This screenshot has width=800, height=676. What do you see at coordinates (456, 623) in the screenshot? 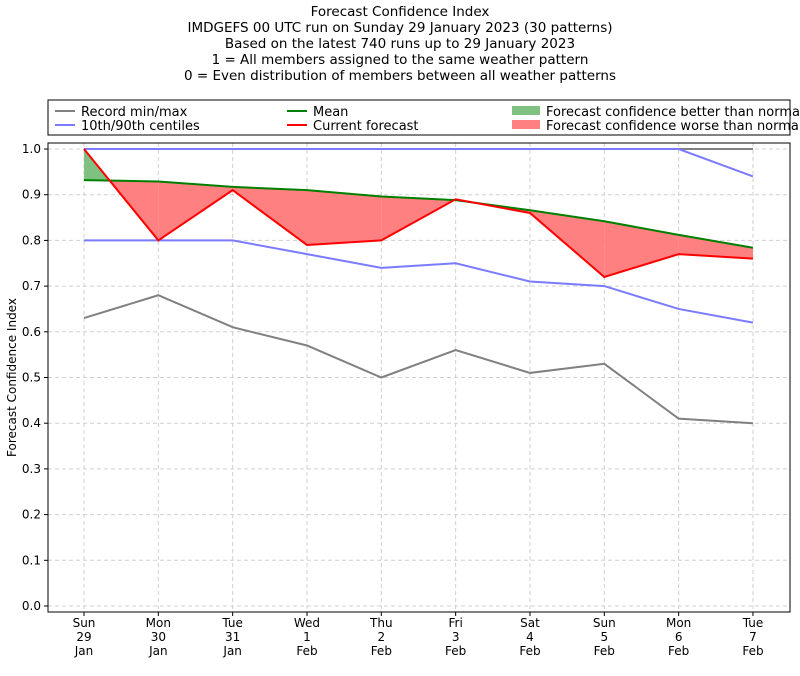
I see `x-tick-label: Fri` at bounding box center [456, 623].